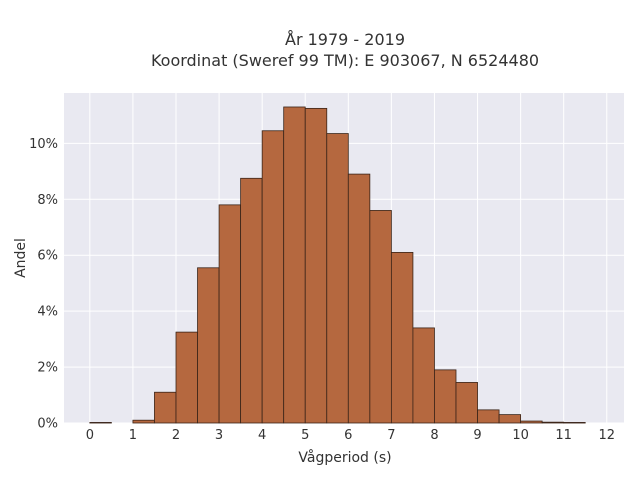  Describe the element at coordinates (47, 256) in the screenshot. I see `y-tick-label: 6%` at that location.